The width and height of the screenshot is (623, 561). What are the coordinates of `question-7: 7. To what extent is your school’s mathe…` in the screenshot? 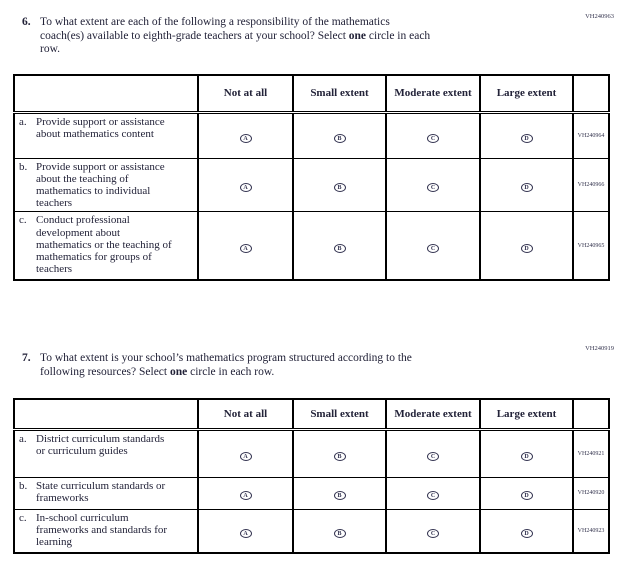 It's located at (294, 365).